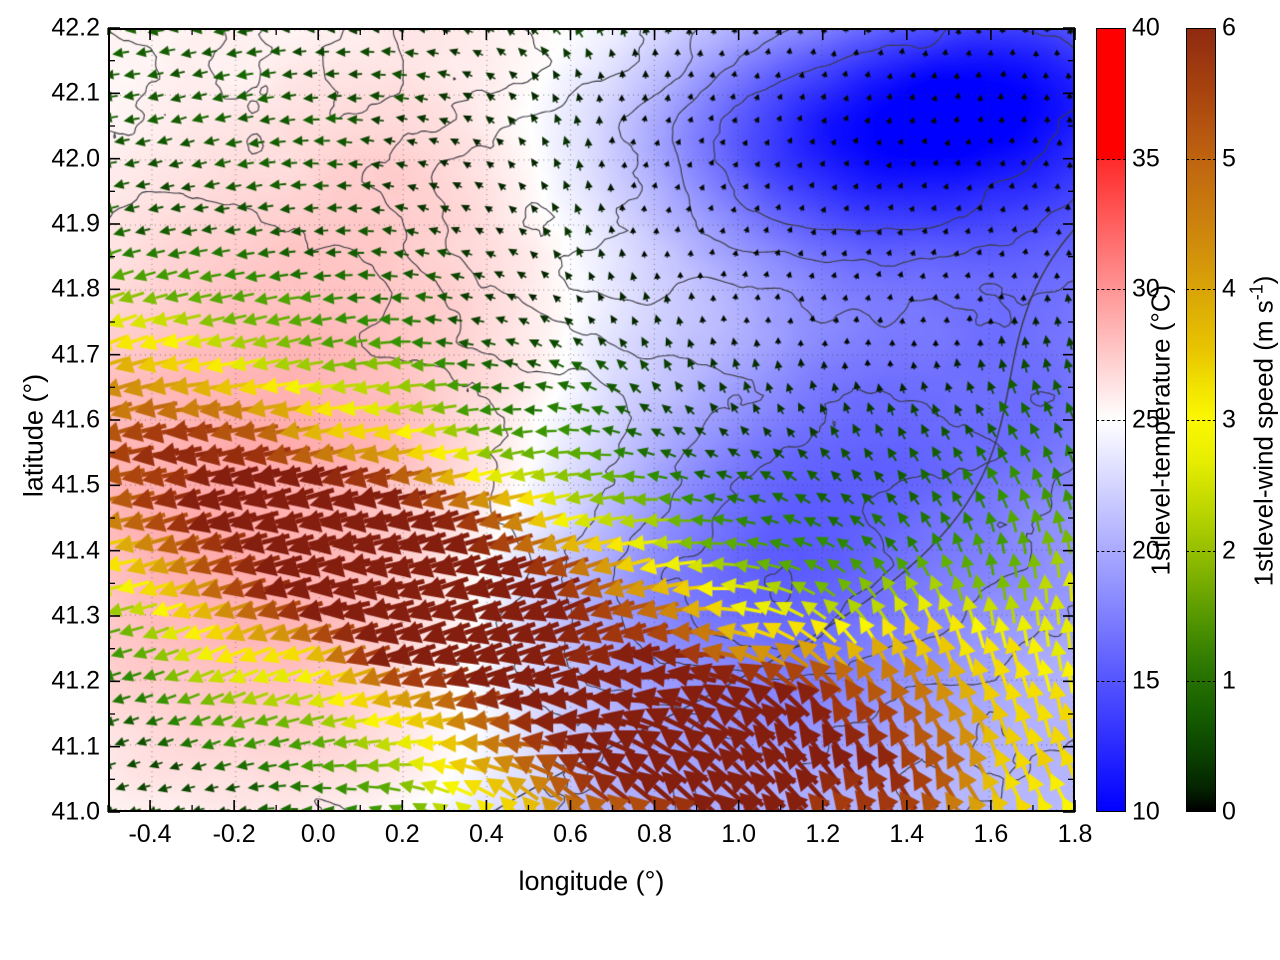 This screenshot has height=960, width=1280. Describe the element at coordinates (75, 288) in the screenshot. I see `y-tick-label: 41.8` at that location.